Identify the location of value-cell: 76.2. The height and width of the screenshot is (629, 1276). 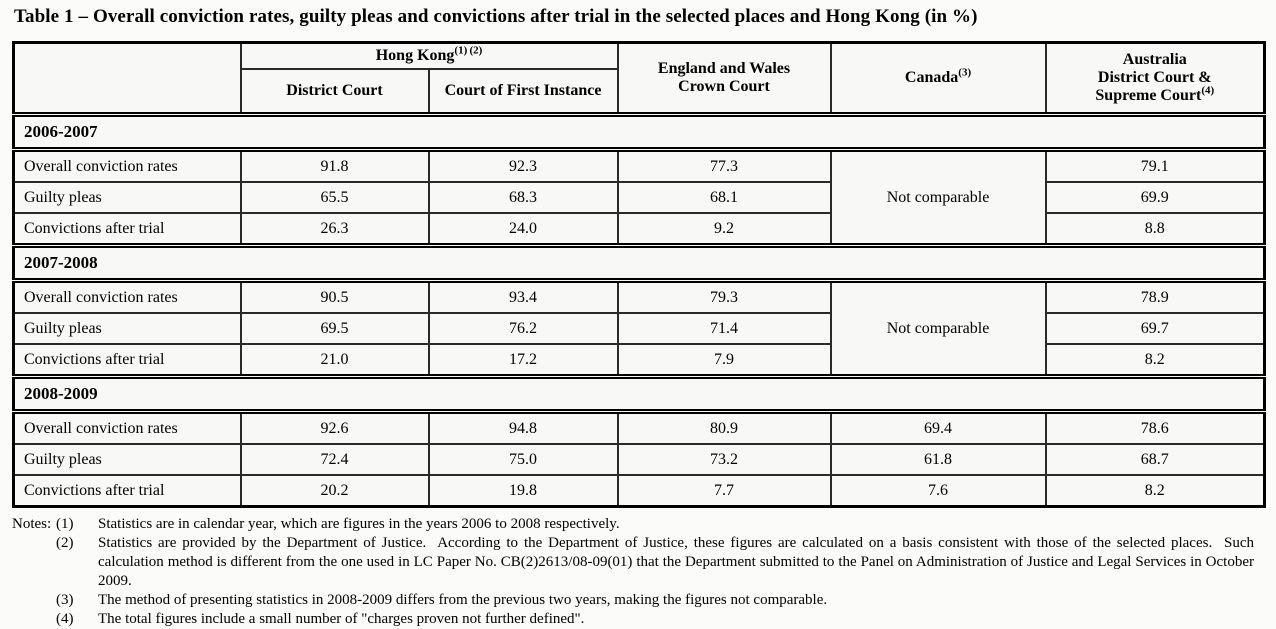
(523, 328).